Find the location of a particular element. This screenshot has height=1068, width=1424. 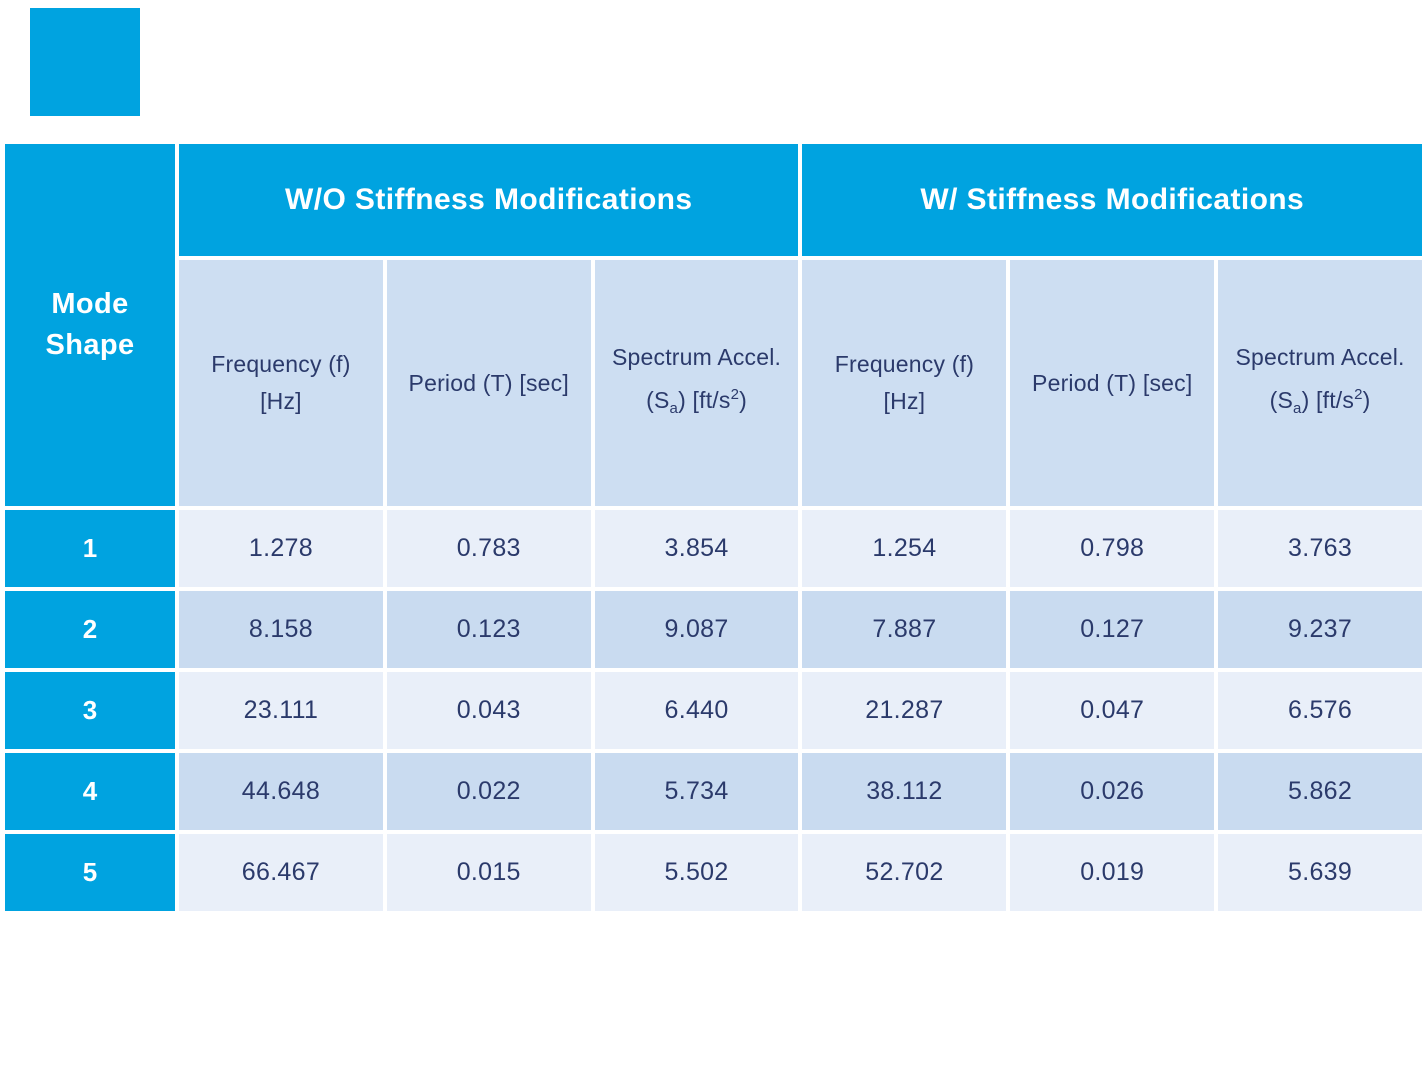

group-header-with-mods: W/ Stiffness Modifications is located at coordinates (1112, 200).